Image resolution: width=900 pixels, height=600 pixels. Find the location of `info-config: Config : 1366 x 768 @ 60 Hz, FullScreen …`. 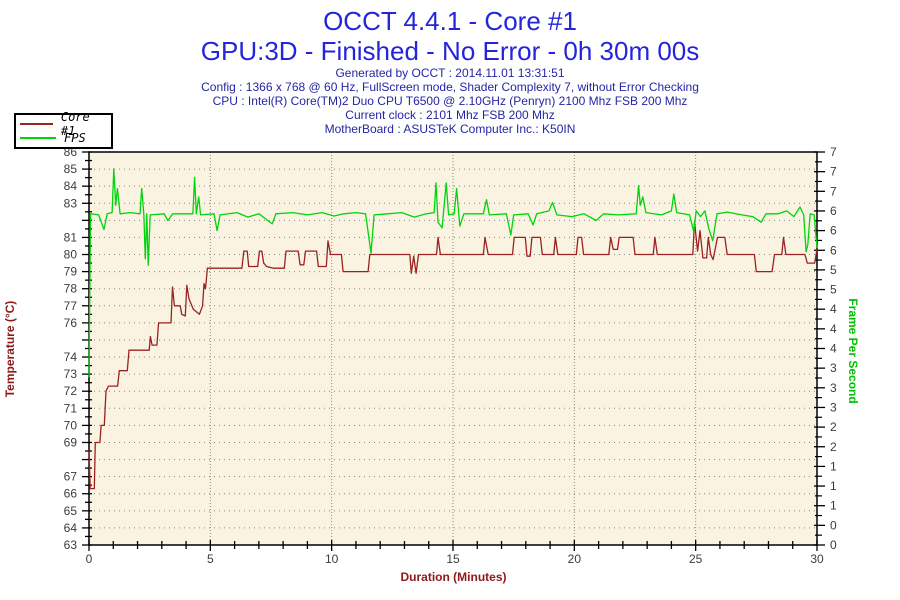

info-config: Config : 1366 x 768 @ 60 Hz, FullScreen … is located at coordinates (450, 87).